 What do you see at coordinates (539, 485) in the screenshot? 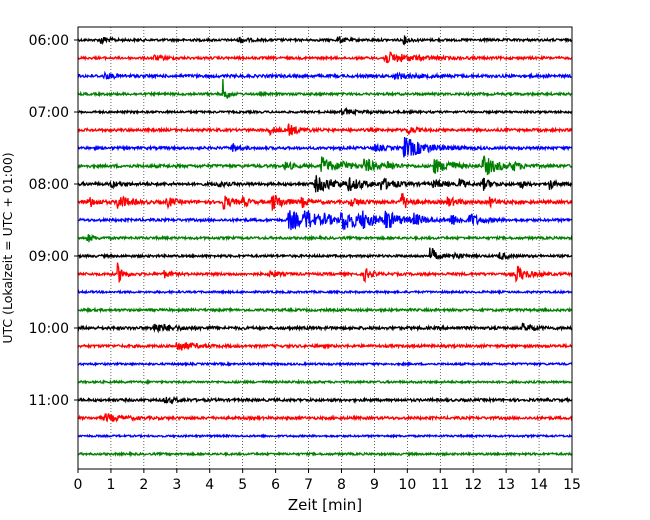
I see `x-tick-label: 14` at bounding box center [539, 485].